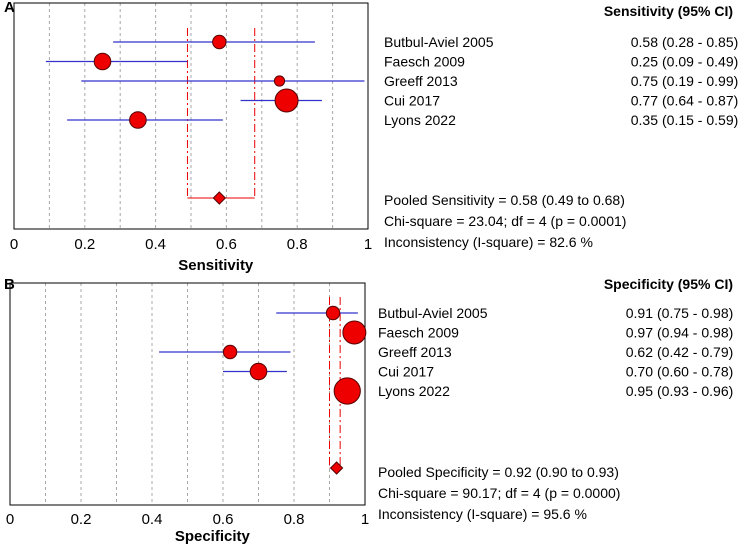 The height and width of the screenshot is (547, 744). Describe the element at coordinates (695, 372) in the screenshot. I see `study-ci-text: (0.60 - 0.78)` at that location.